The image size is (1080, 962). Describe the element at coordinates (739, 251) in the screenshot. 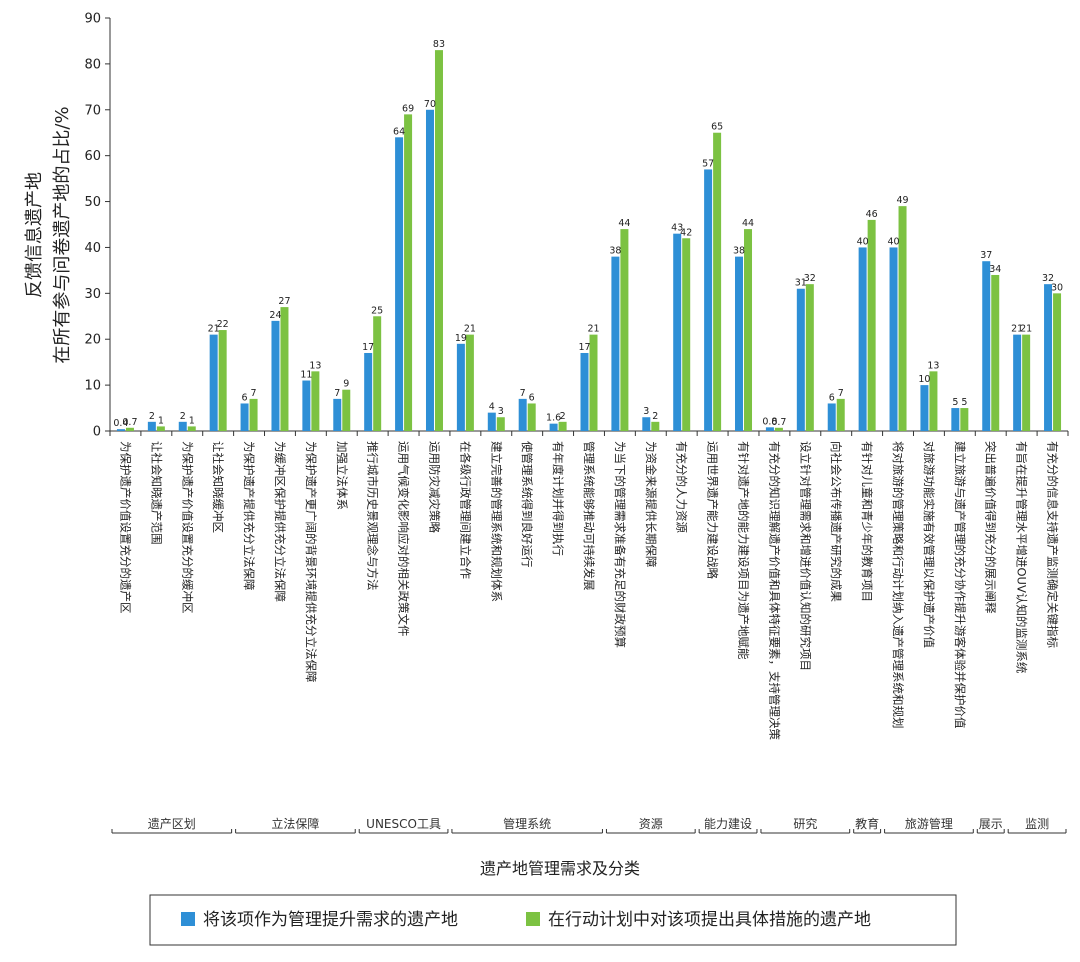

I see `data-label-series-1: 38` at that location.